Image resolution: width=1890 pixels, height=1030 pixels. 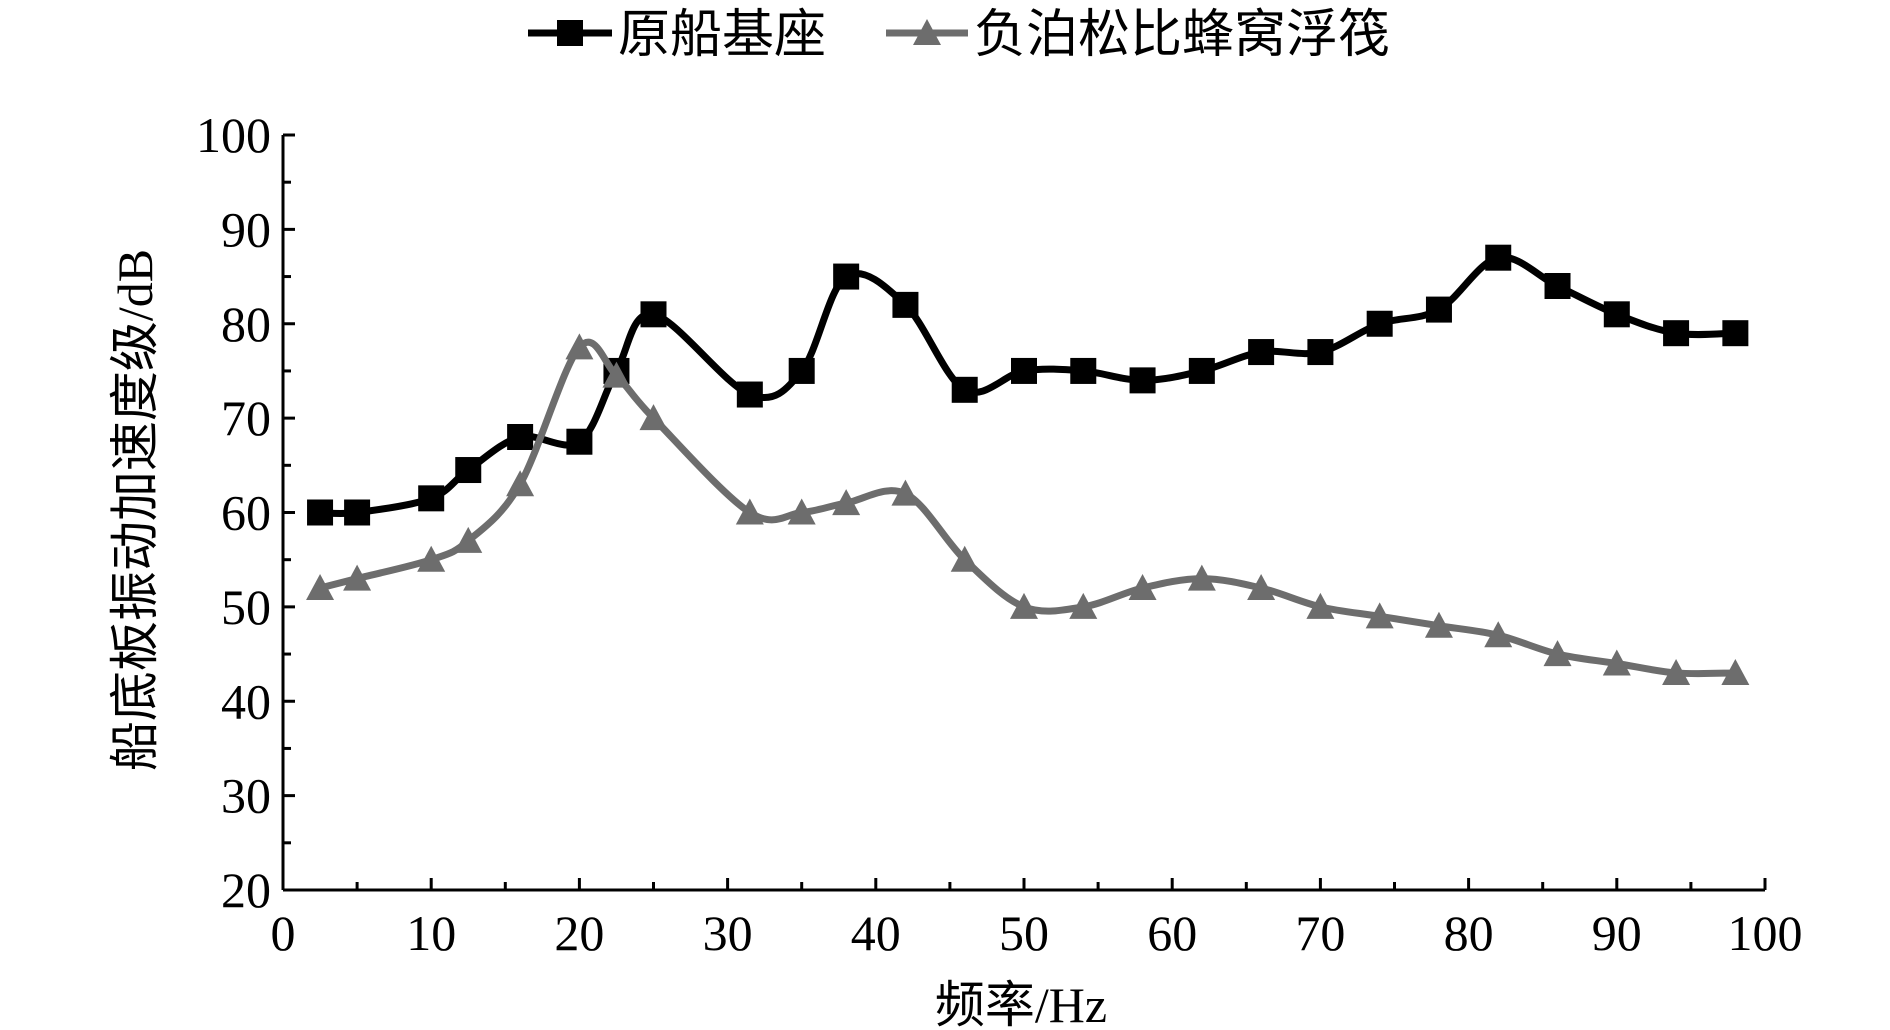 What do you see at coordinates (728, 933) in the screenshot?
I see `x-tick-label: 30` at bounding box center [728, 933].